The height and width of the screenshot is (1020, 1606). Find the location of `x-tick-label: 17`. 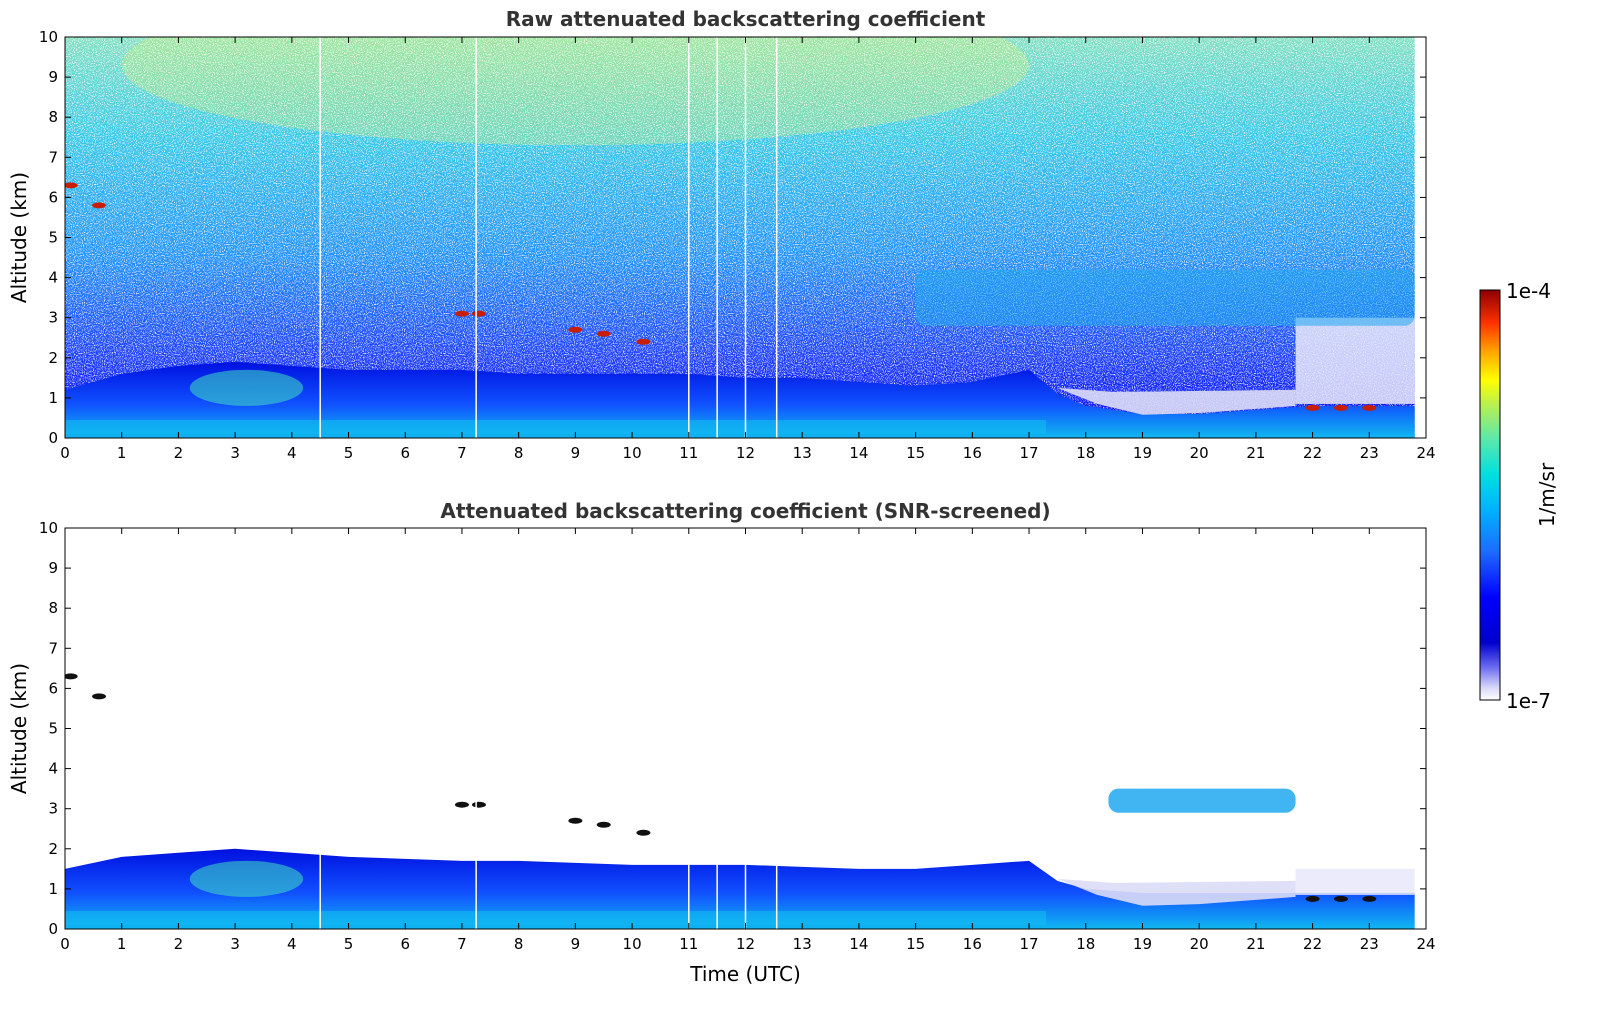

x-tick-label: 17 is located at coordinates (1028, 453).